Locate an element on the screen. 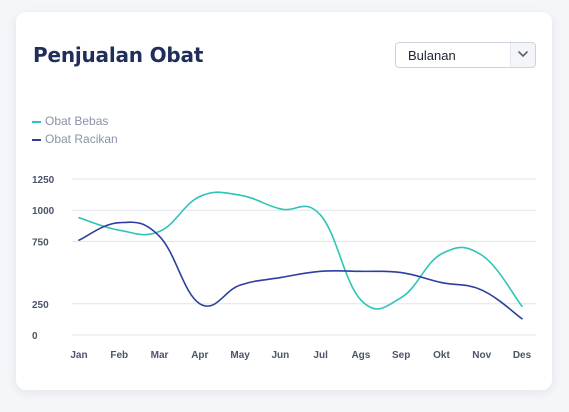  x-tick-label: Sep is located at coordinates (401, 355).